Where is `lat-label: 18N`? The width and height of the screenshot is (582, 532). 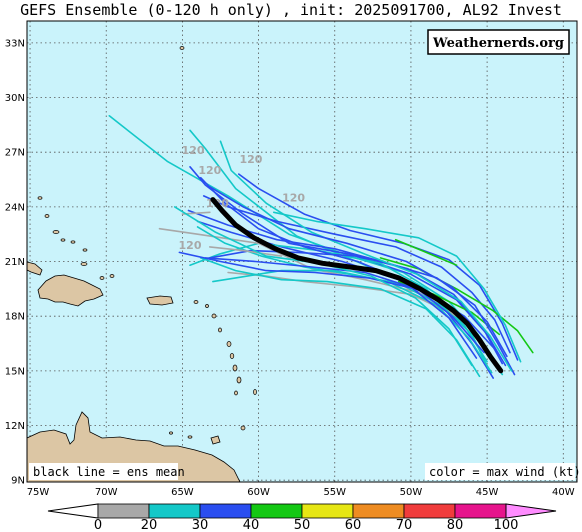 lat-label: 18N is located at coordinates (15, 317).